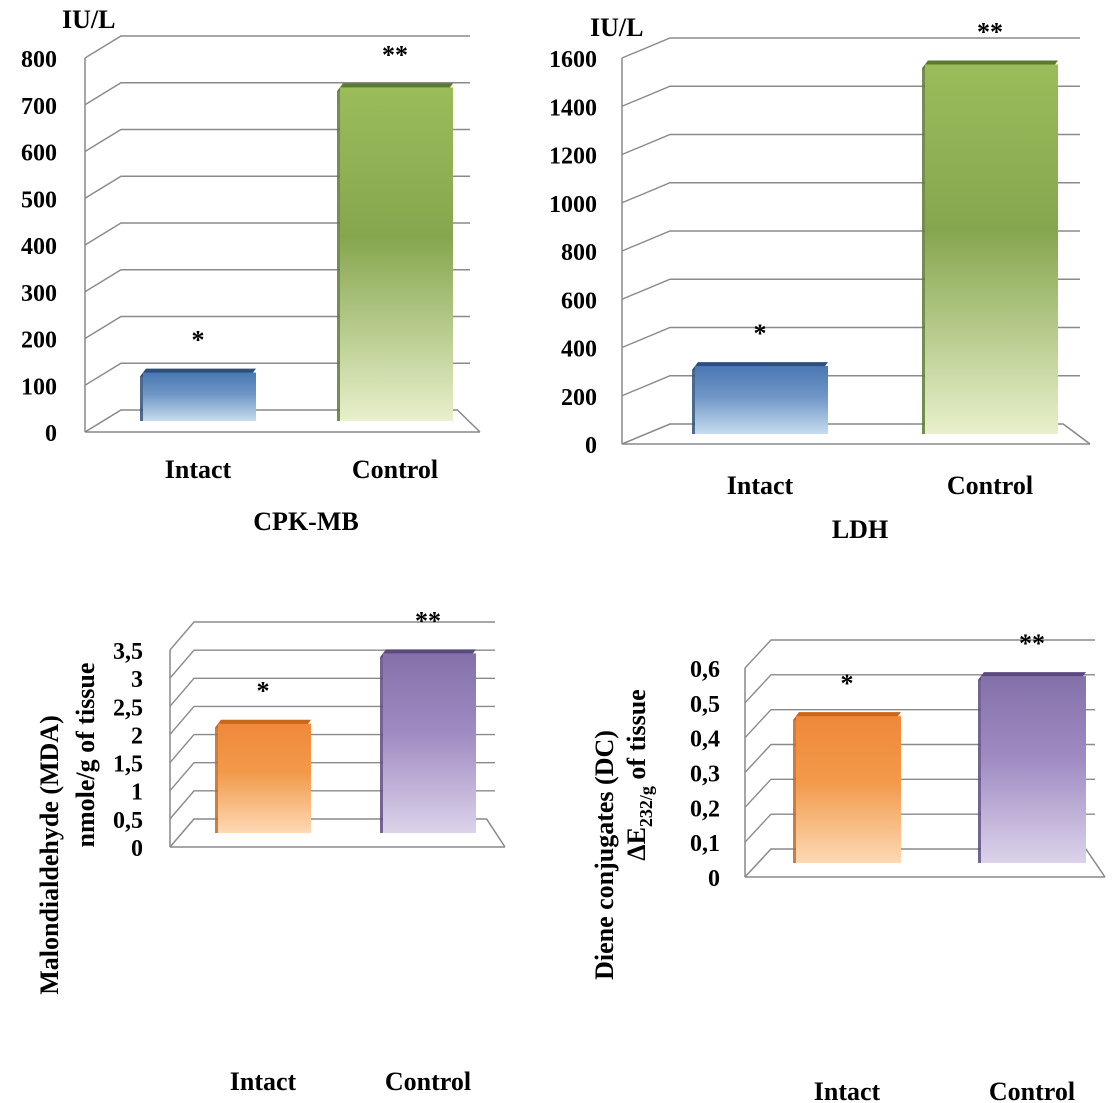 The height and width of the screenshot is (1103, 1119). I want to click on y-tick-label: 0,4, so click(705, 740).